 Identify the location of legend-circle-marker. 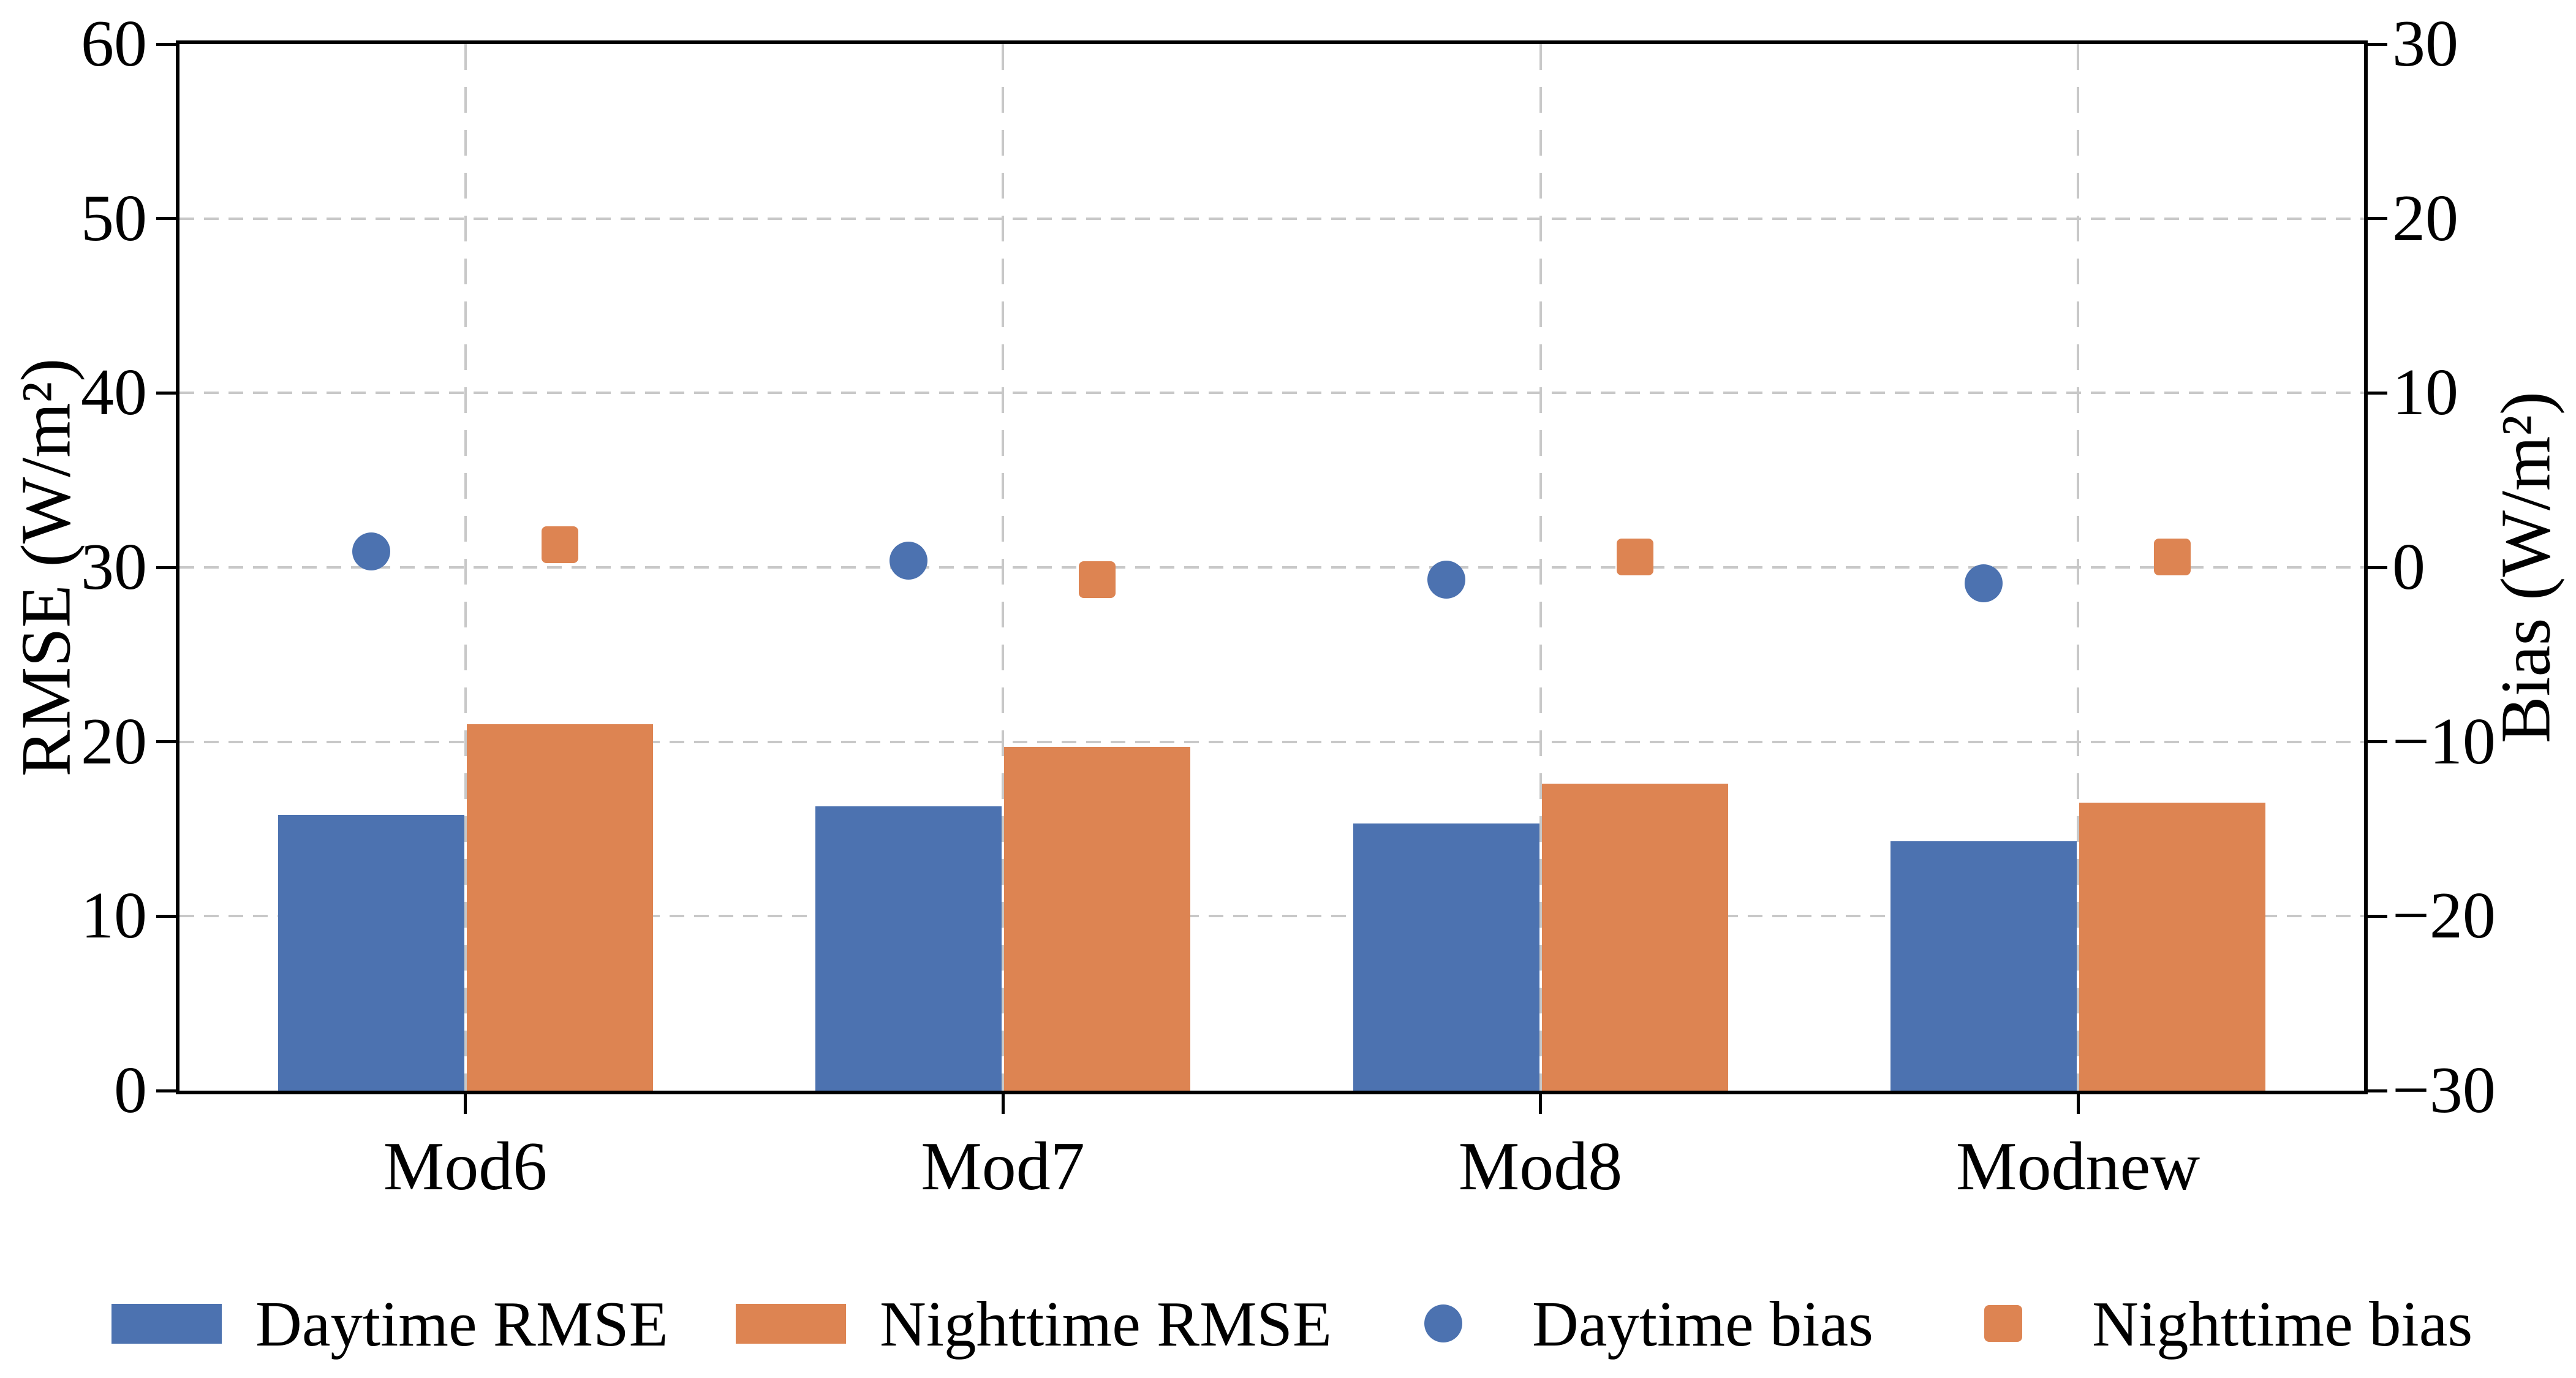
(1443, 1323).